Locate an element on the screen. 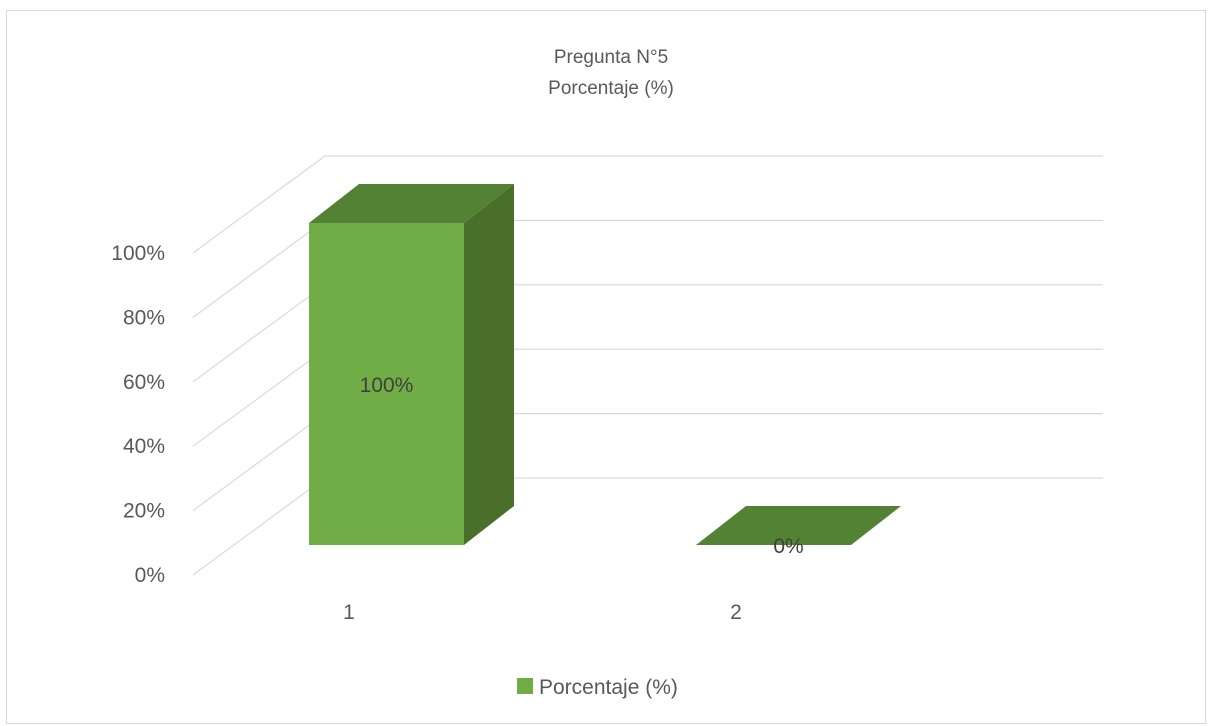  chart-title: Pregunta N°5 is located at coordinates (611, 57).